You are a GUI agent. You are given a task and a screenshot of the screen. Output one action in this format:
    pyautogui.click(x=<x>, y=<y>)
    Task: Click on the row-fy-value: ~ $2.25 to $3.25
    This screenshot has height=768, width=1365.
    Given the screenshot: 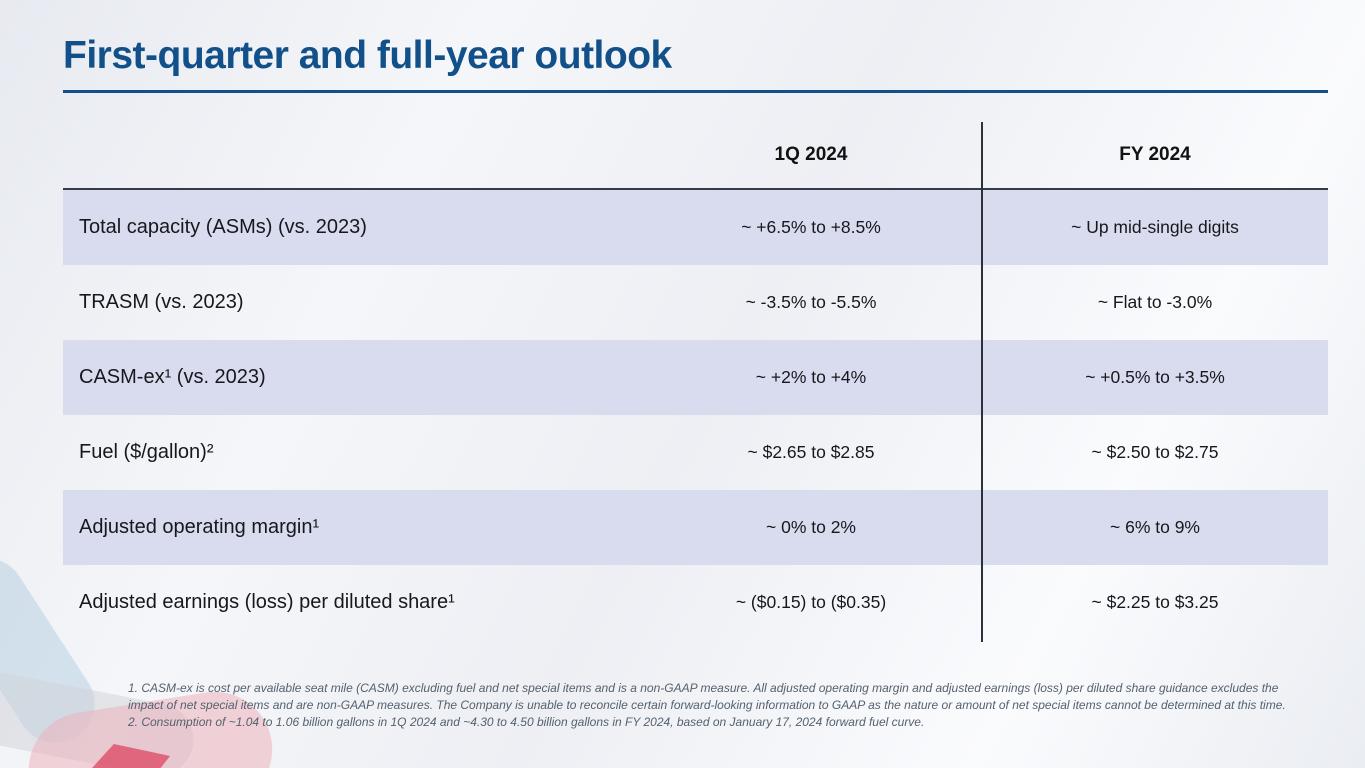 What is the action you would take?
    pyautogui.click(x=1155, y=602)
    